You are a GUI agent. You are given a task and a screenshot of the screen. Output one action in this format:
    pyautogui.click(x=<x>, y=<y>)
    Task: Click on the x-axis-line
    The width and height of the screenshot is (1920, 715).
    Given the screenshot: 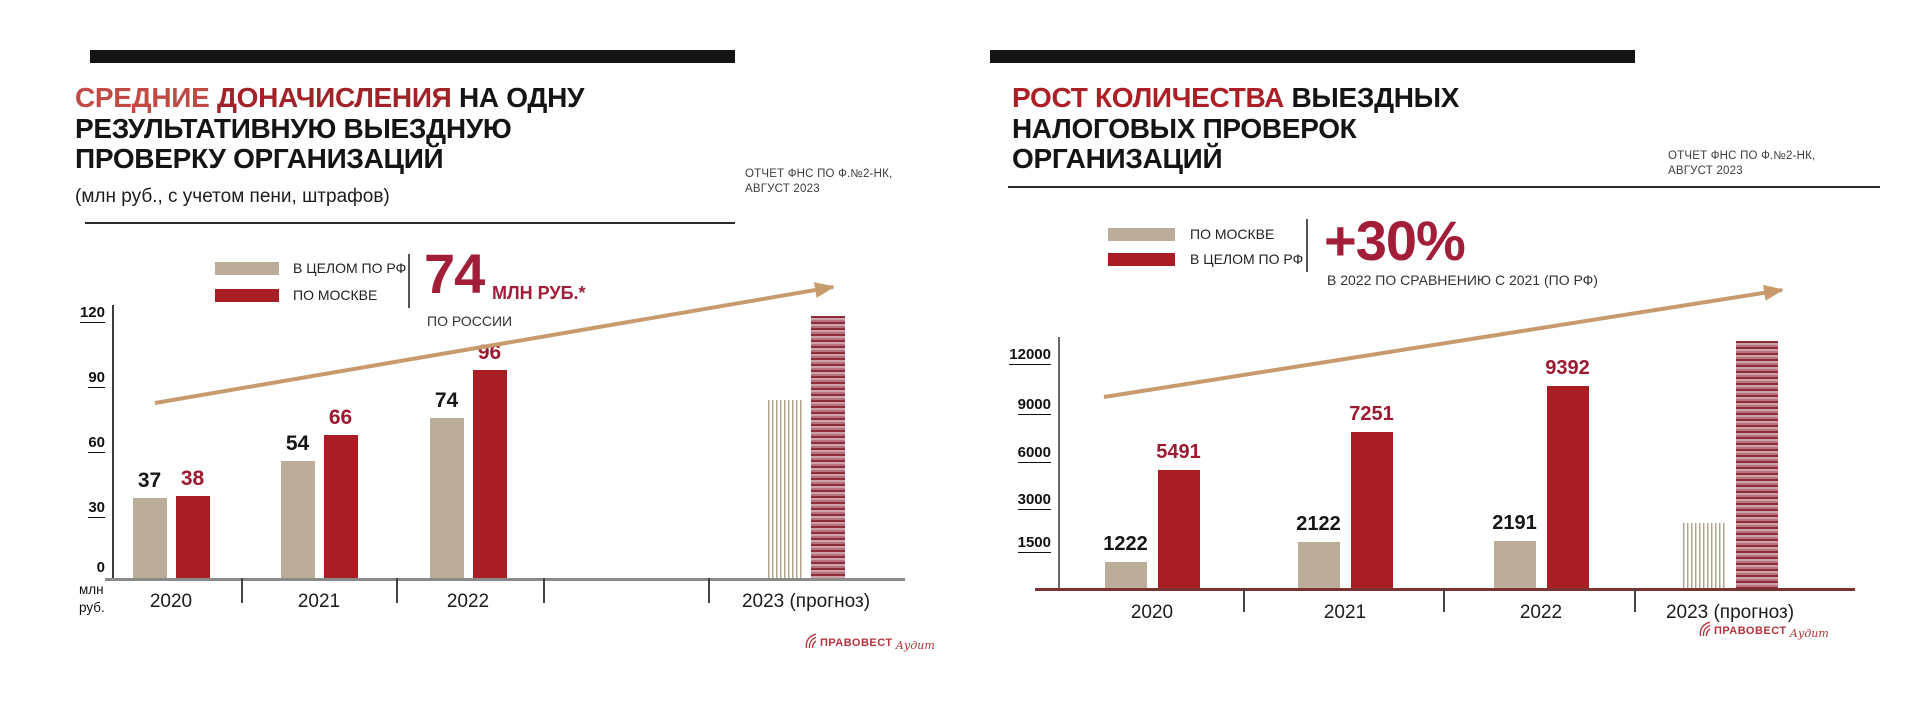 What is the action you would take?
    pyautogui.click(x=1445, y=589)
    